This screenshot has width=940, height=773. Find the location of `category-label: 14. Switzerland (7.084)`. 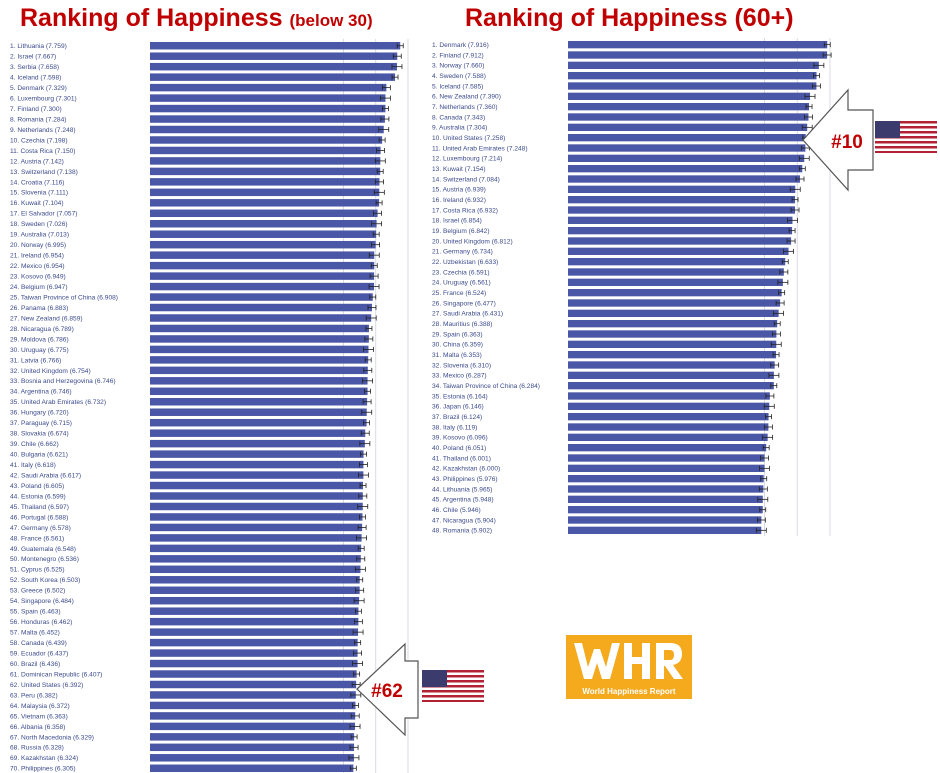

category-label: 14. Switzerland (7.084) is located at coordinates (466, 179).